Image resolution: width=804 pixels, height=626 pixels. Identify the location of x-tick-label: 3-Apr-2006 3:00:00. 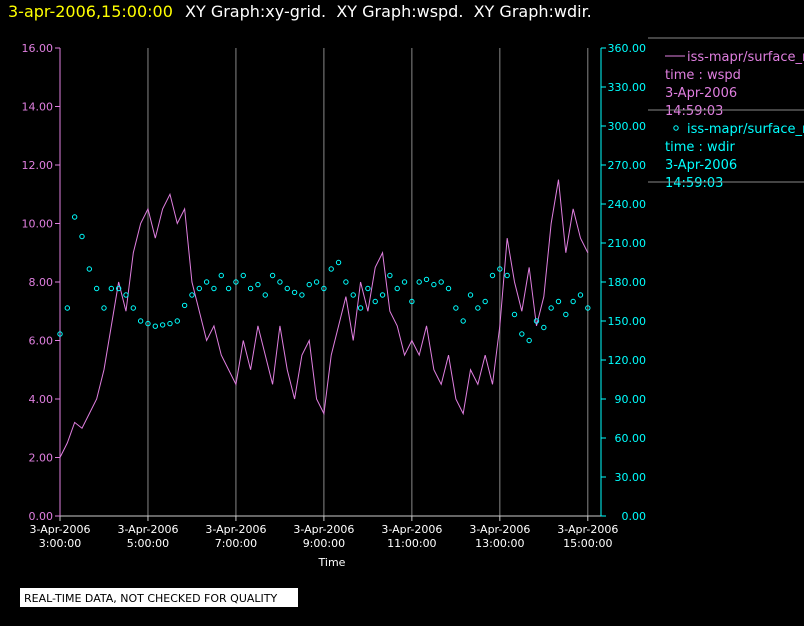
(59, 536).